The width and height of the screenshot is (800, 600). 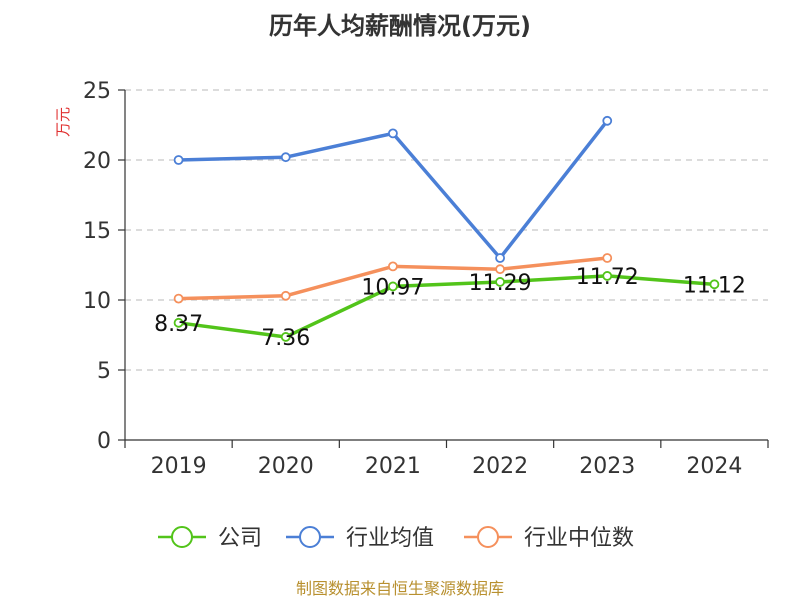 What do you see at coordinates (393, 466) in the screenshot?
I see `x-tick-label: 2021` at bounding box center [393, 466].